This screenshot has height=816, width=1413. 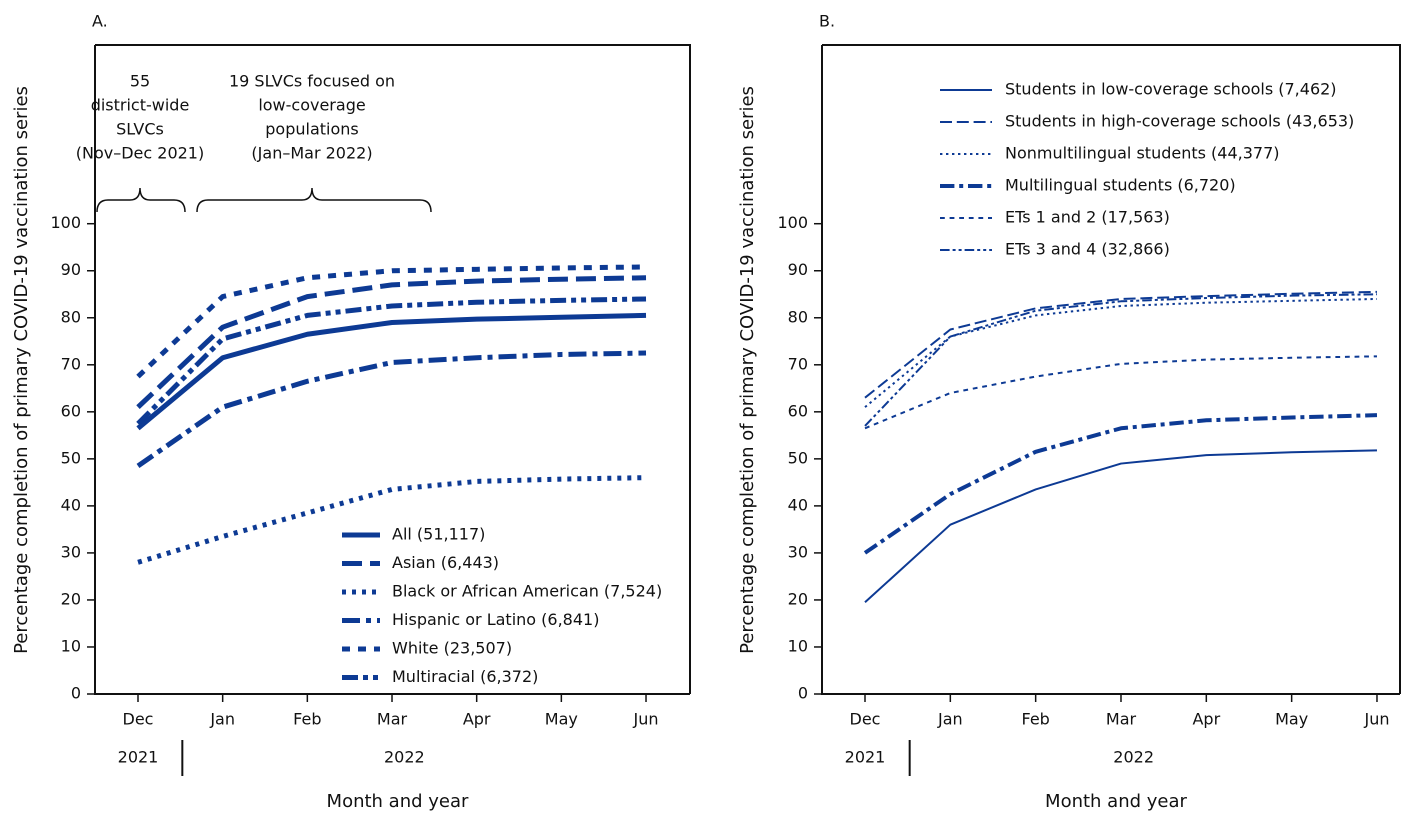 What do you see at coordinates (465, 676) in the screenshot?
I see `legend-label: Multiracial (6,372)` at bounding box center [465, 676].